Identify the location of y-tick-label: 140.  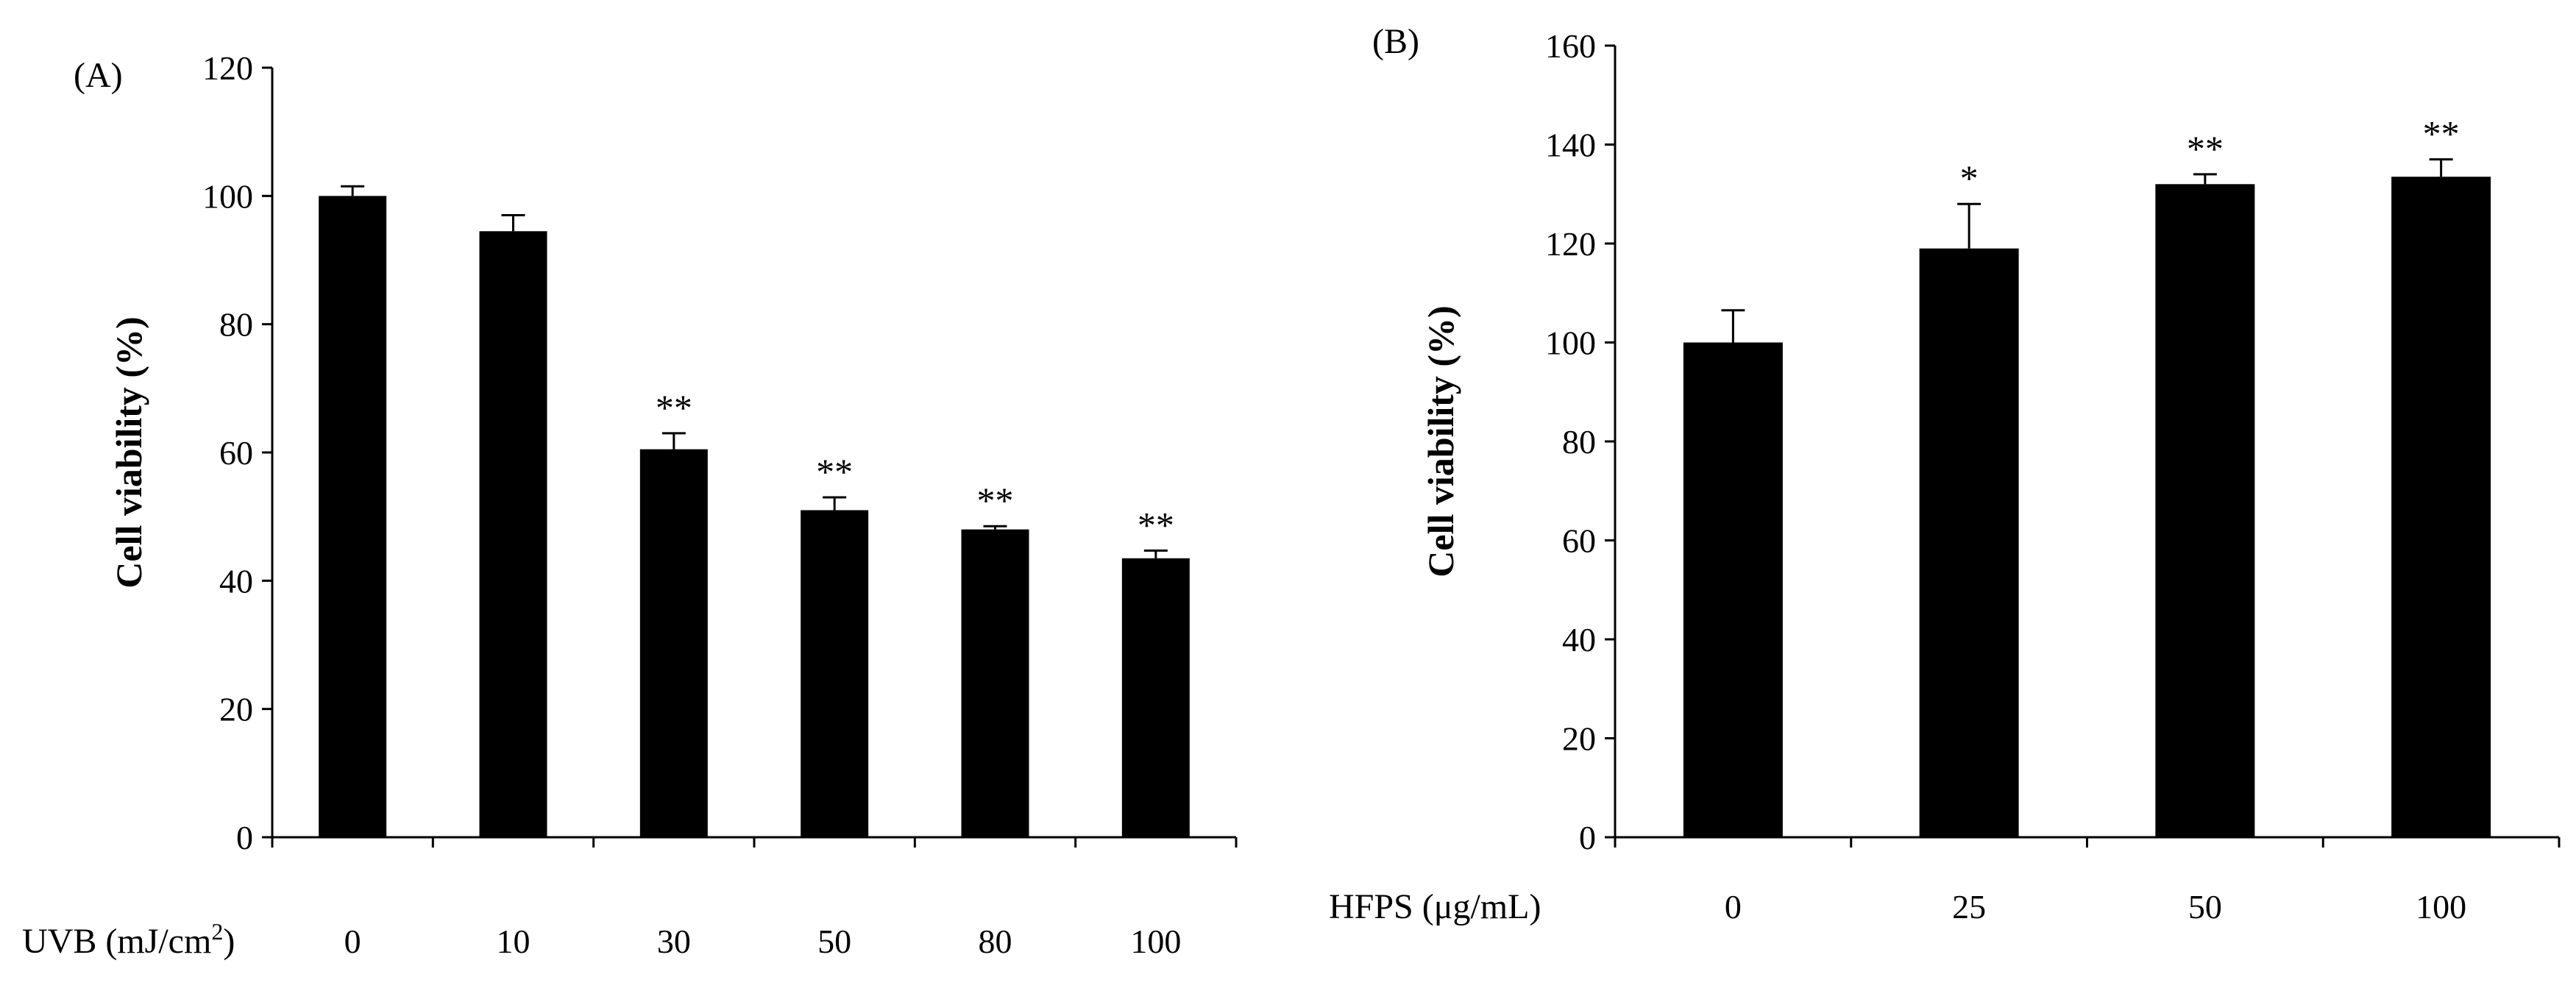
(1570, 145).